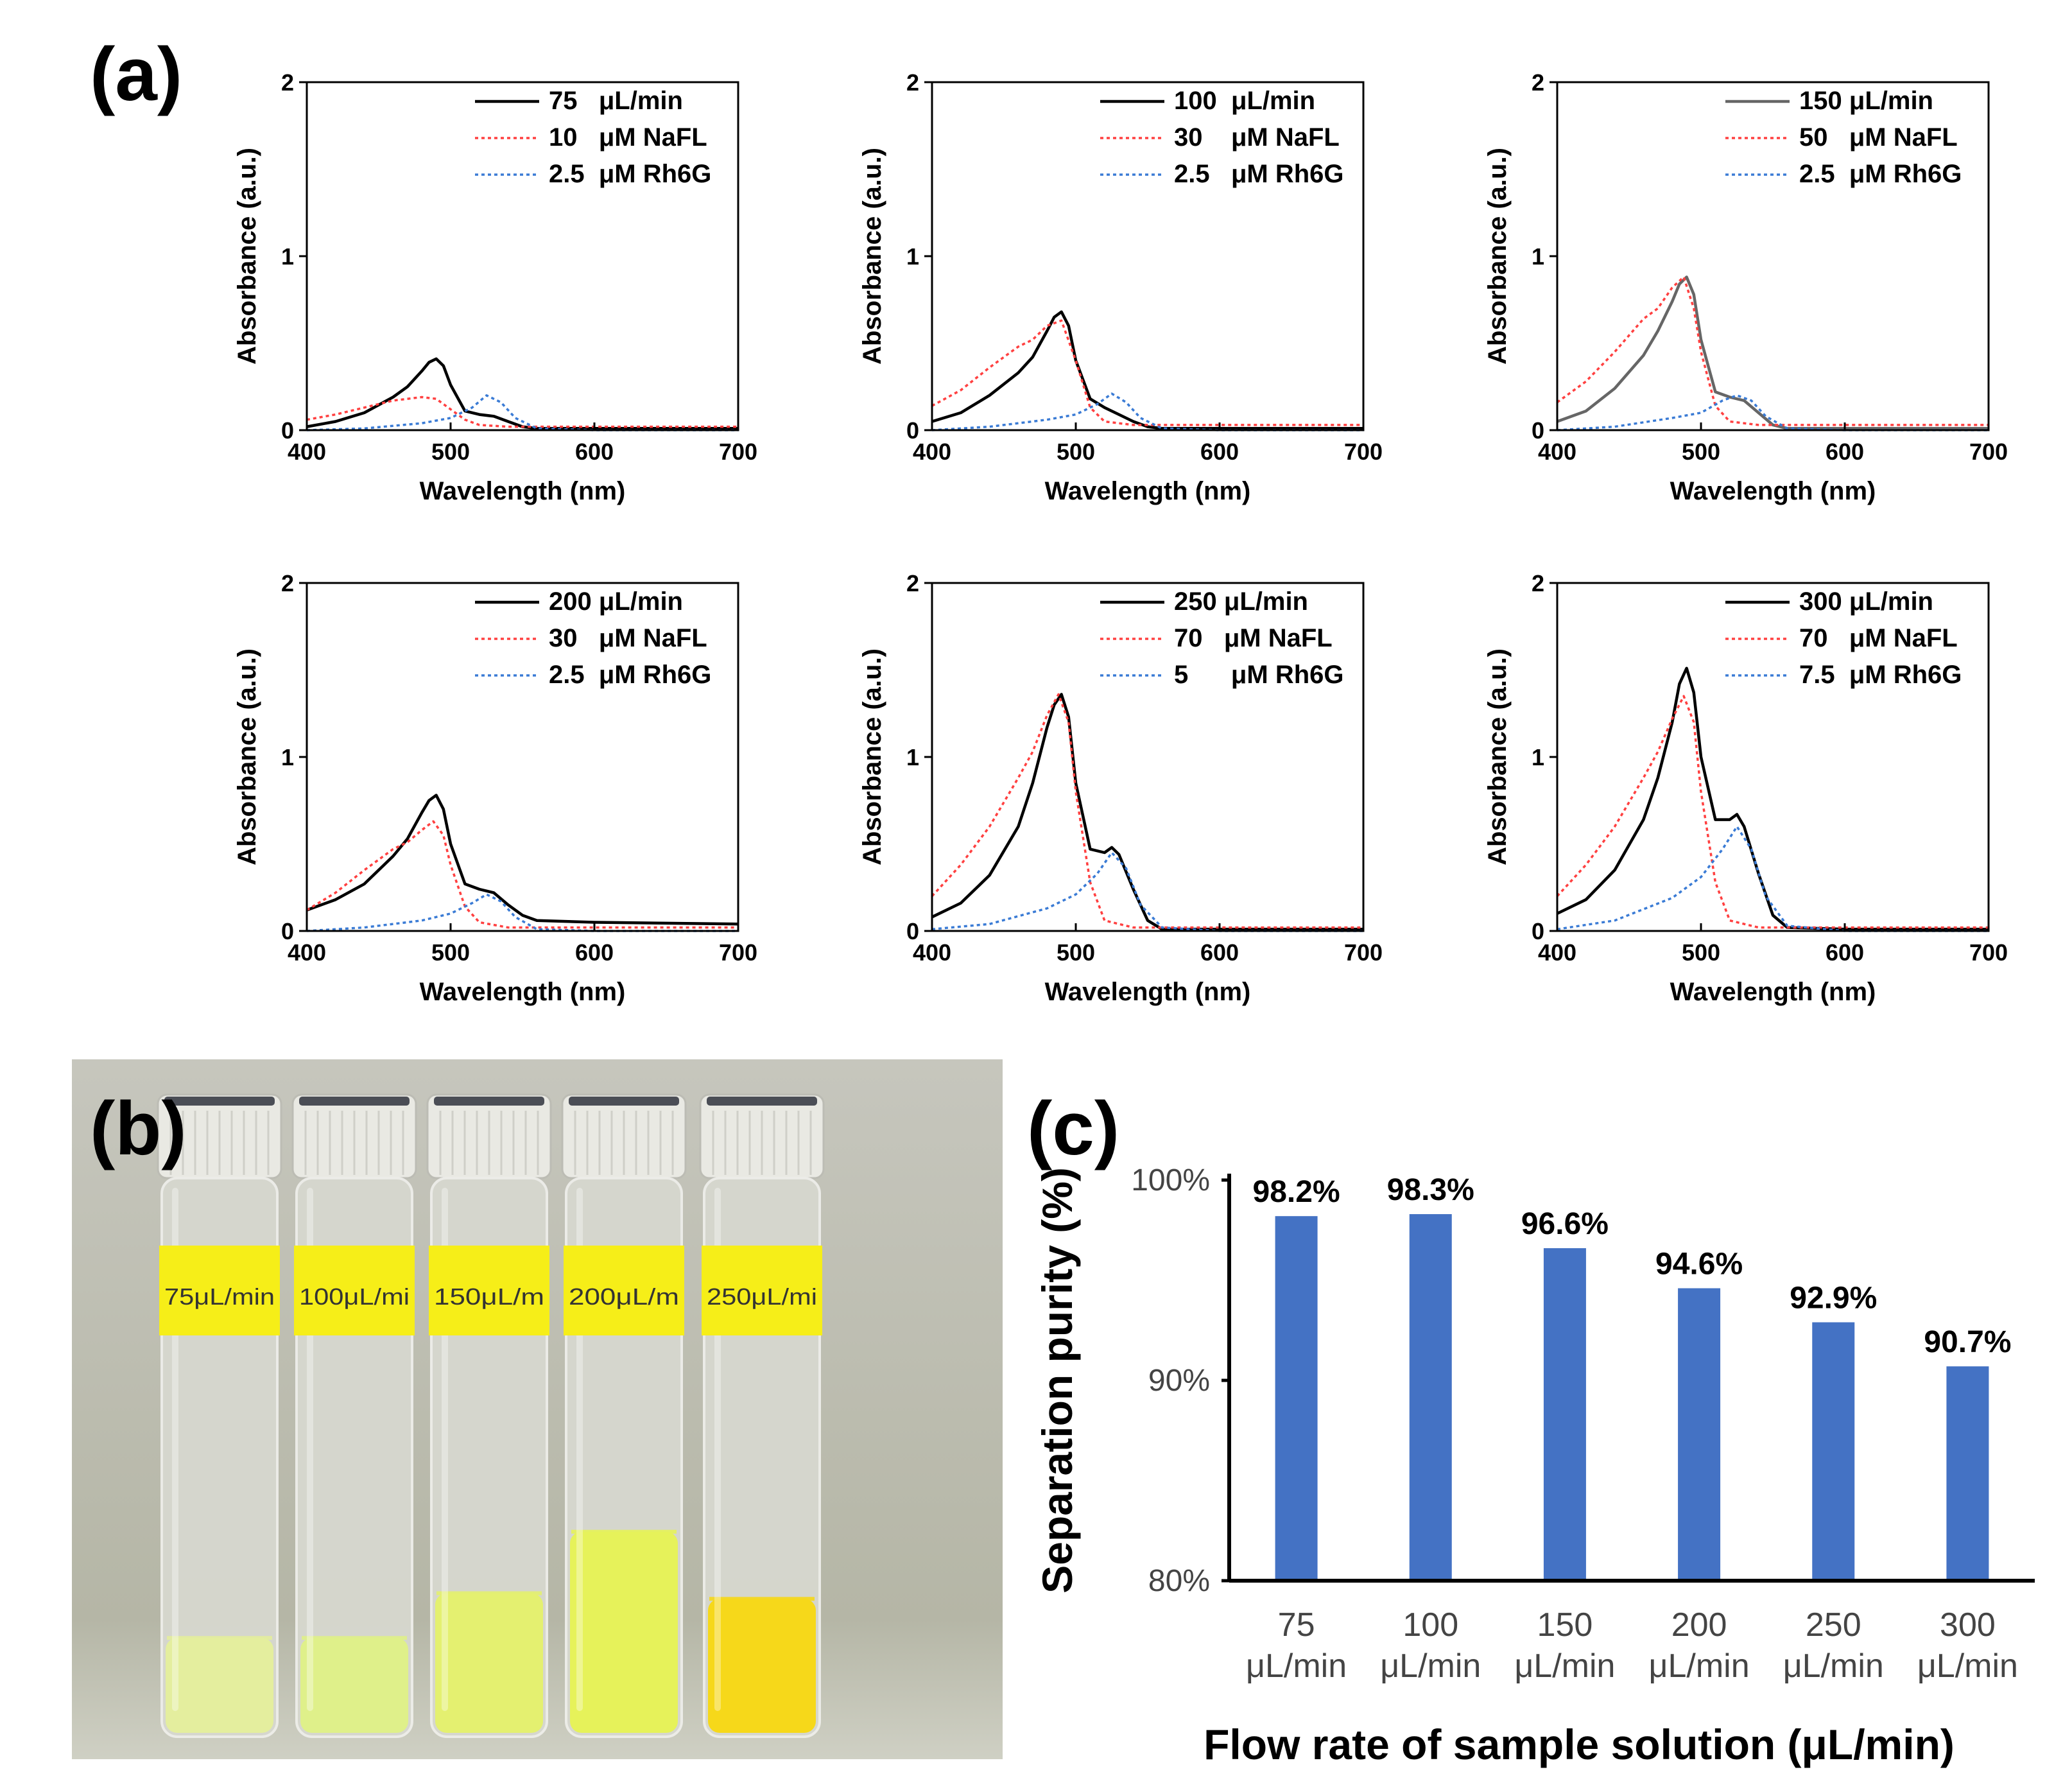 This screenshot has height=1790, width=2072. Describe the element at coordinates (1580, 1745) in the screenshot. I see `x-axis-label: Flow rate of sample solution (μL/min)` at that location.